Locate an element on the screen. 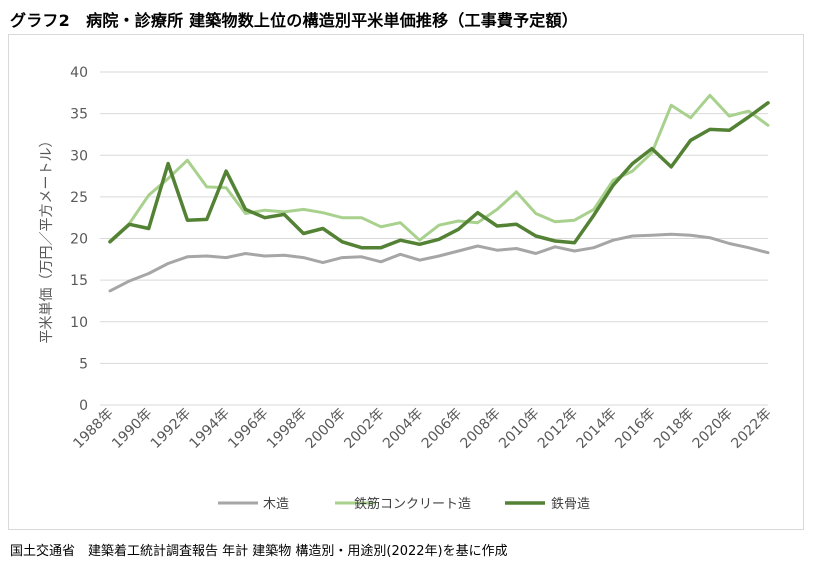 This screenshot has height=573, width=817. x-tick-label: 2008年 is located at coordinates (480, 429).